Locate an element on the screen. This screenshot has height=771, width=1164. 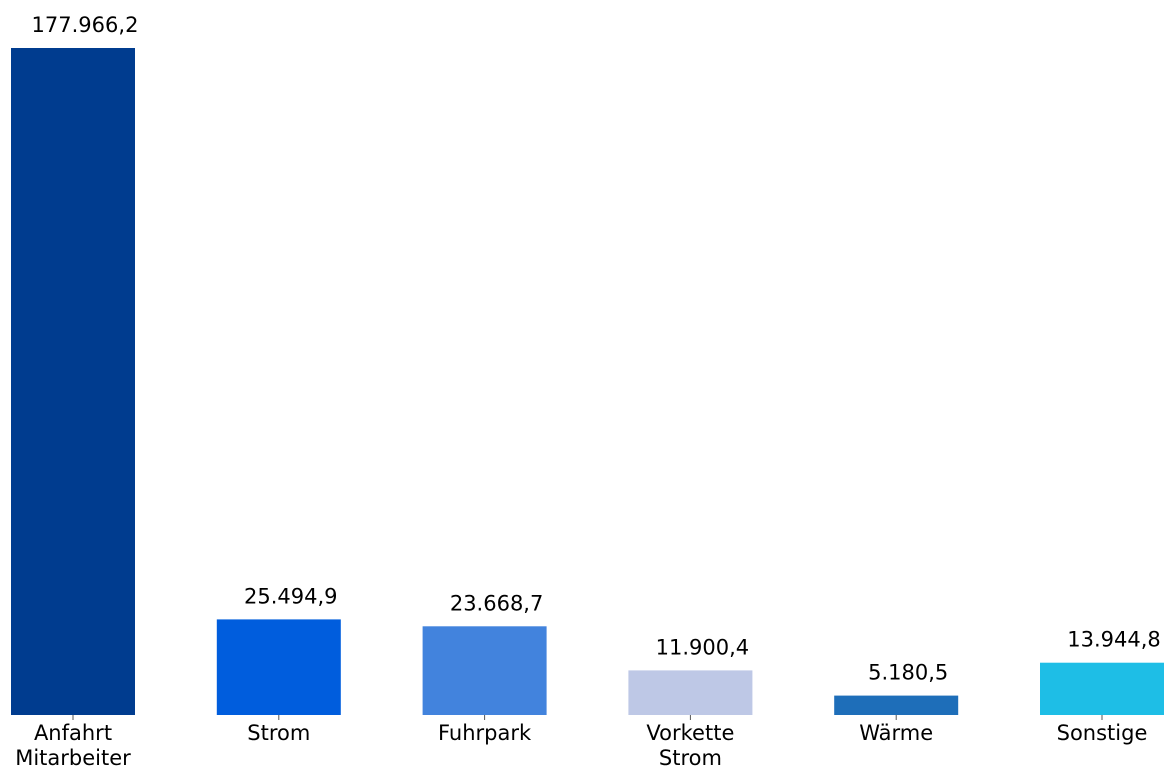
category-label-warme: Wärme is located at coordinates (896, 733).